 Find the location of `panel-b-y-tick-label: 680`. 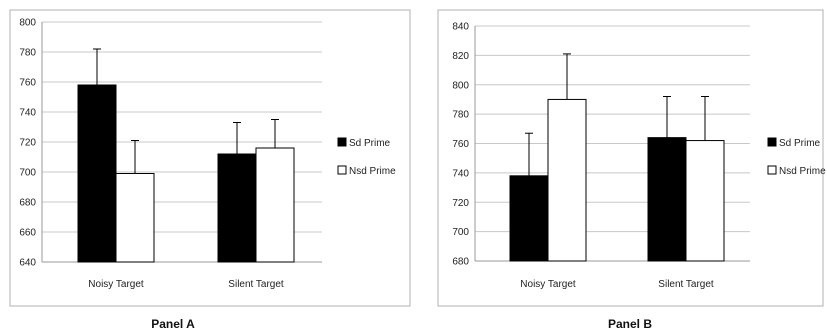

panel-b-y-tick-label: 680 is located at coordinates (460, 262).